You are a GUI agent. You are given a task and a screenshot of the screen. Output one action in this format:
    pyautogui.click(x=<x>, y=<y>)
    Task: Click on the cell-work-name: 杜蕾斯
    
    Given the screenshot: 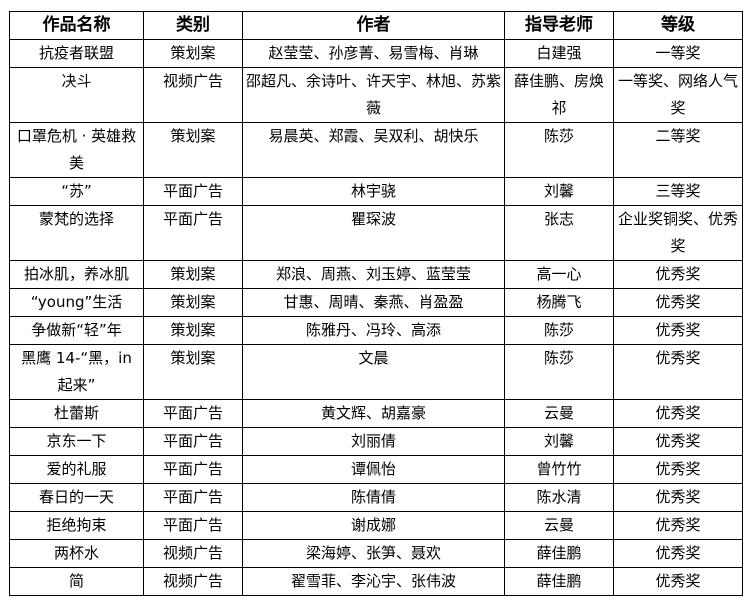 What is the action you would take?
    pyautogui.click(x=76, y=413)
    